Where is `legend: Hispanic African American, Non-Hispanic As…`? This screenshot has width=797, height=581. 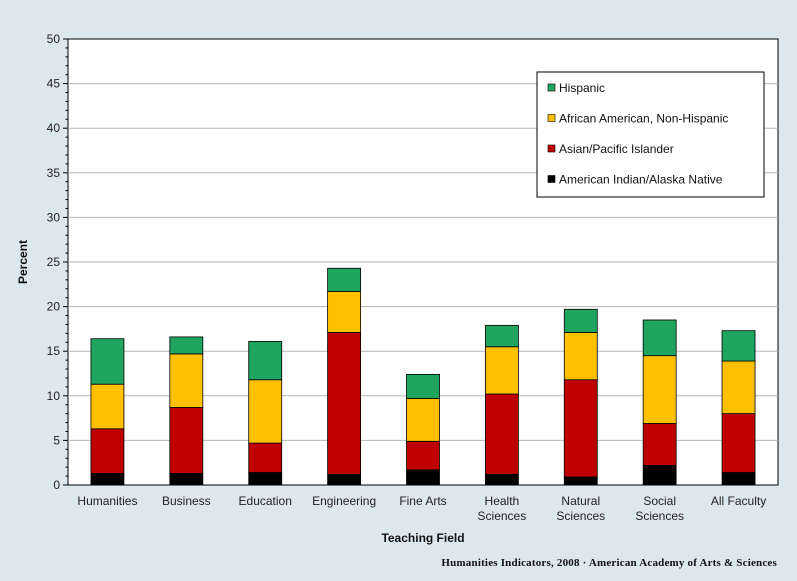
legend: Hispanic African American, Non-Hispanic As… is located at coordinates (650, 134).